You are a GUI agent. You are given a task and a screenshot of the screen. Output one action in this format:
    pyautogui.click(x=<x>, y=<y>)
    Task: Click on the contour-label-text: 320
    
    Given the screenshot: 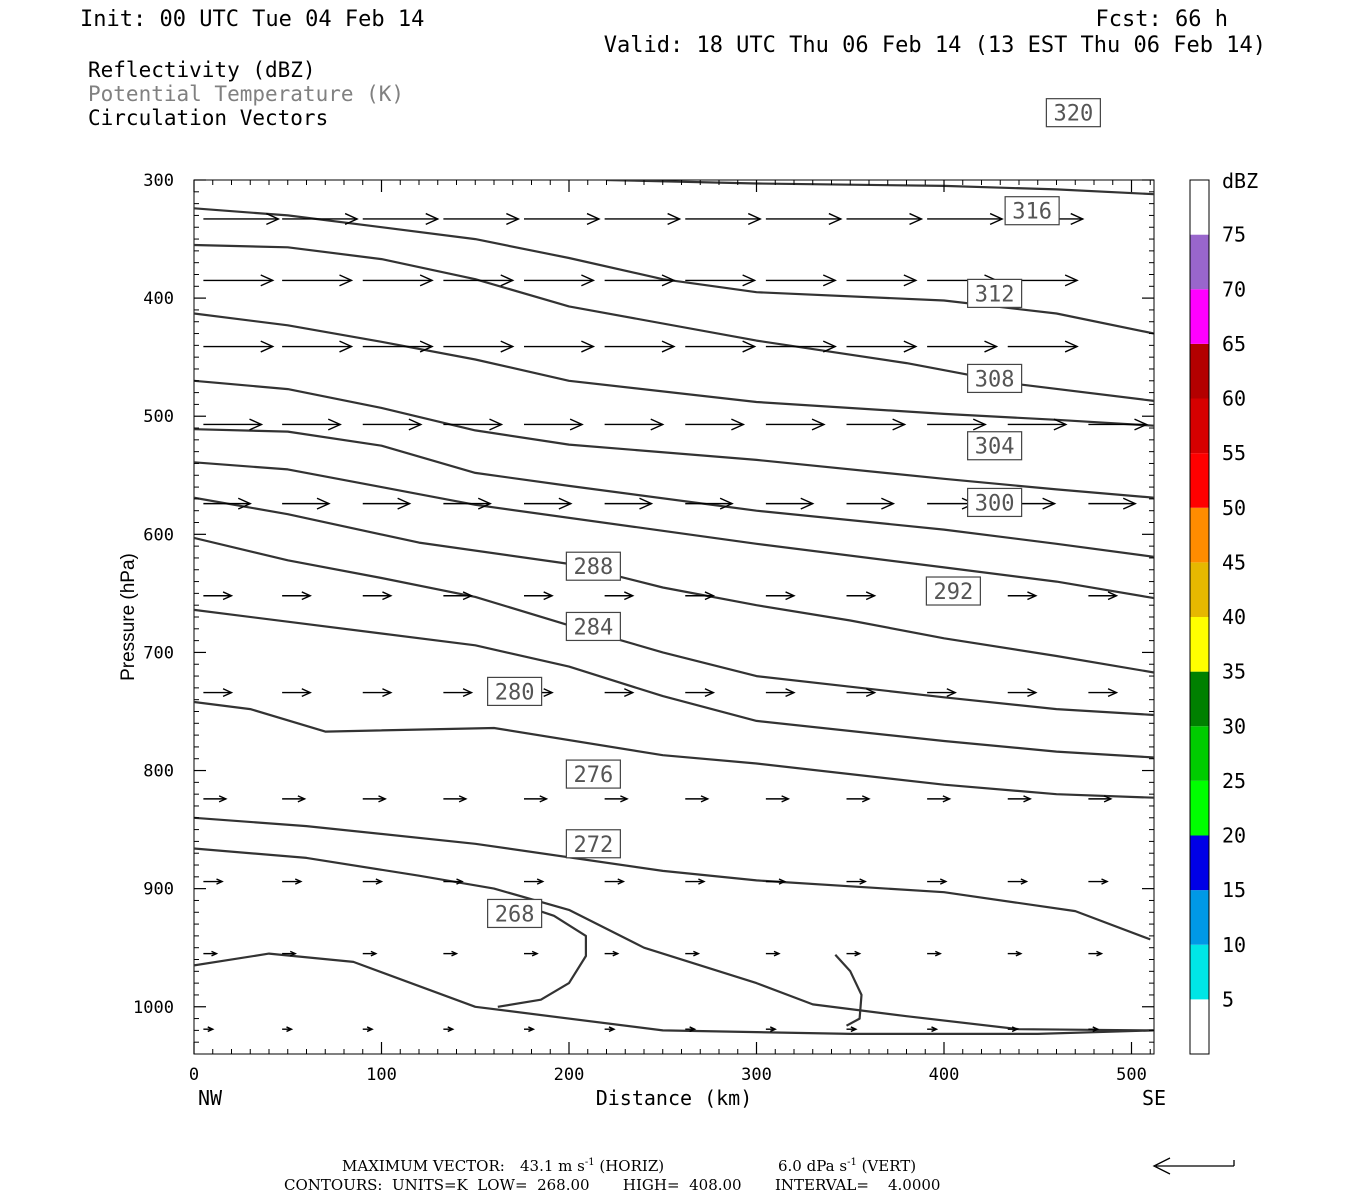 What is the action you would take?
    pyautogui.click(x=1074, y=114)
    